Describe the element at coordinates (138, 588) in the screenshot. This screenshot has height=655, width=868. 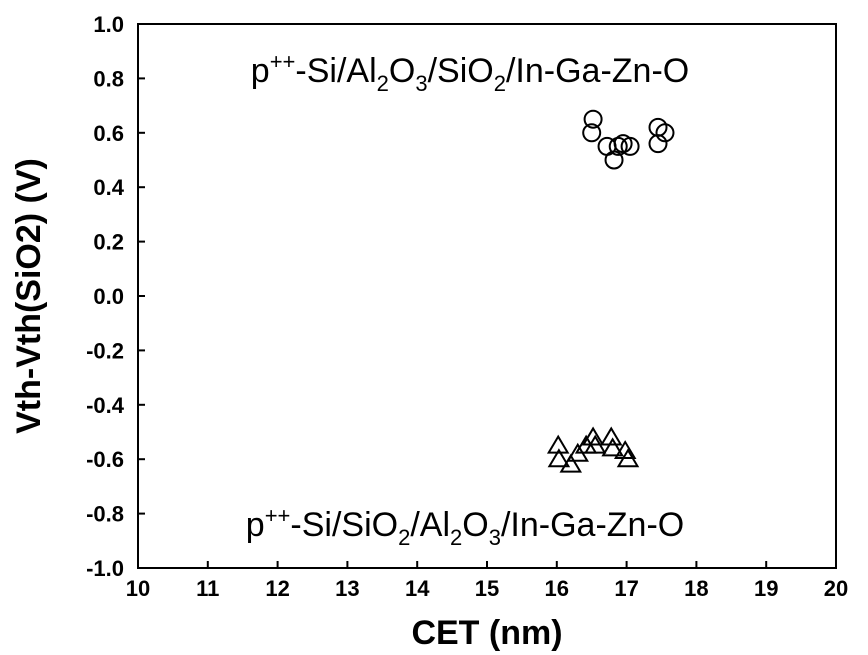
I see `x-tick-label: 10` at that location.